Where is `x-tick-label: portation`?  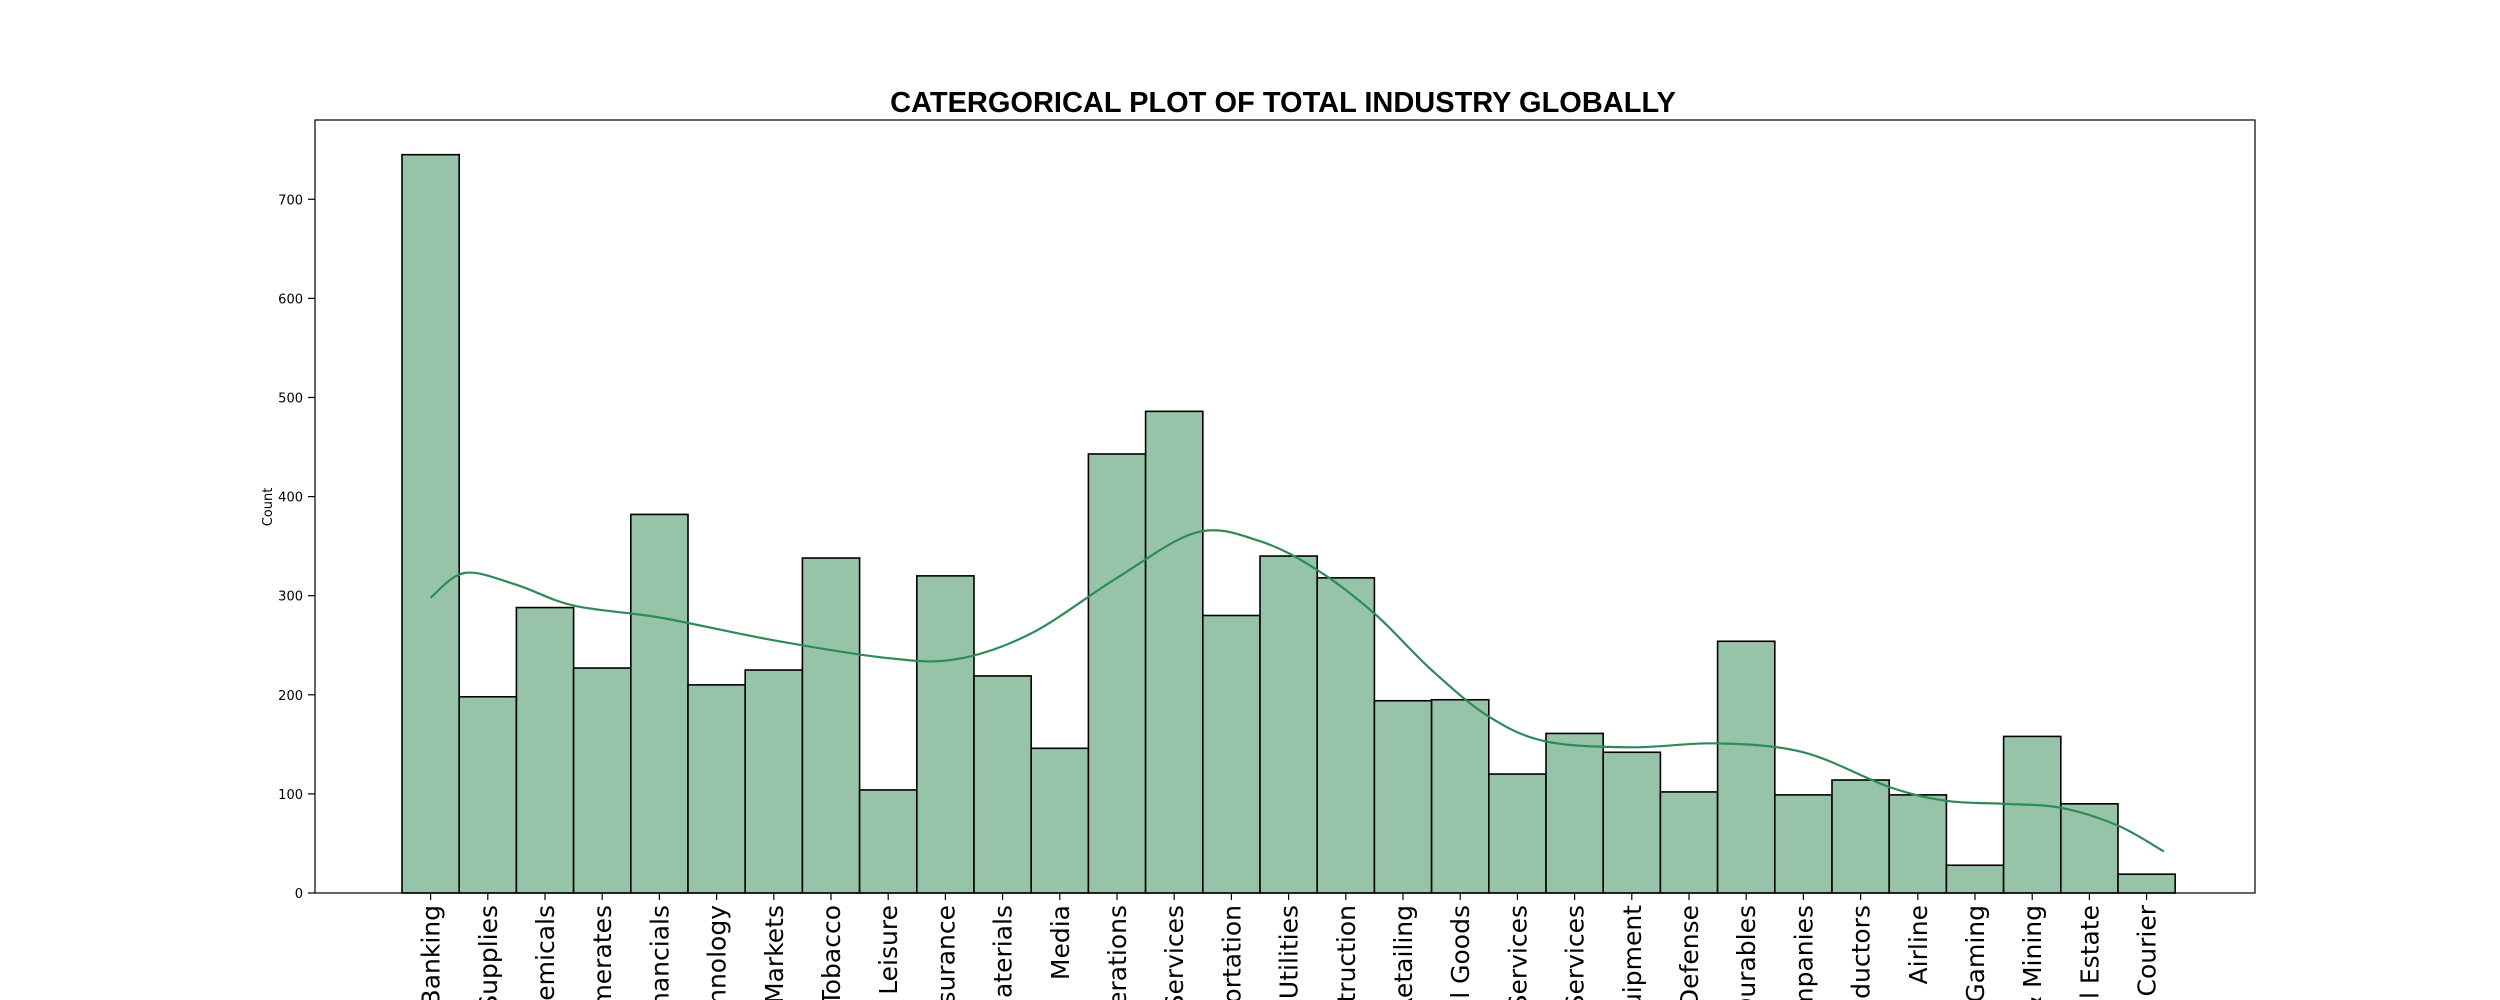 x-tick-label: portation is located at coordinates (1231, 952).